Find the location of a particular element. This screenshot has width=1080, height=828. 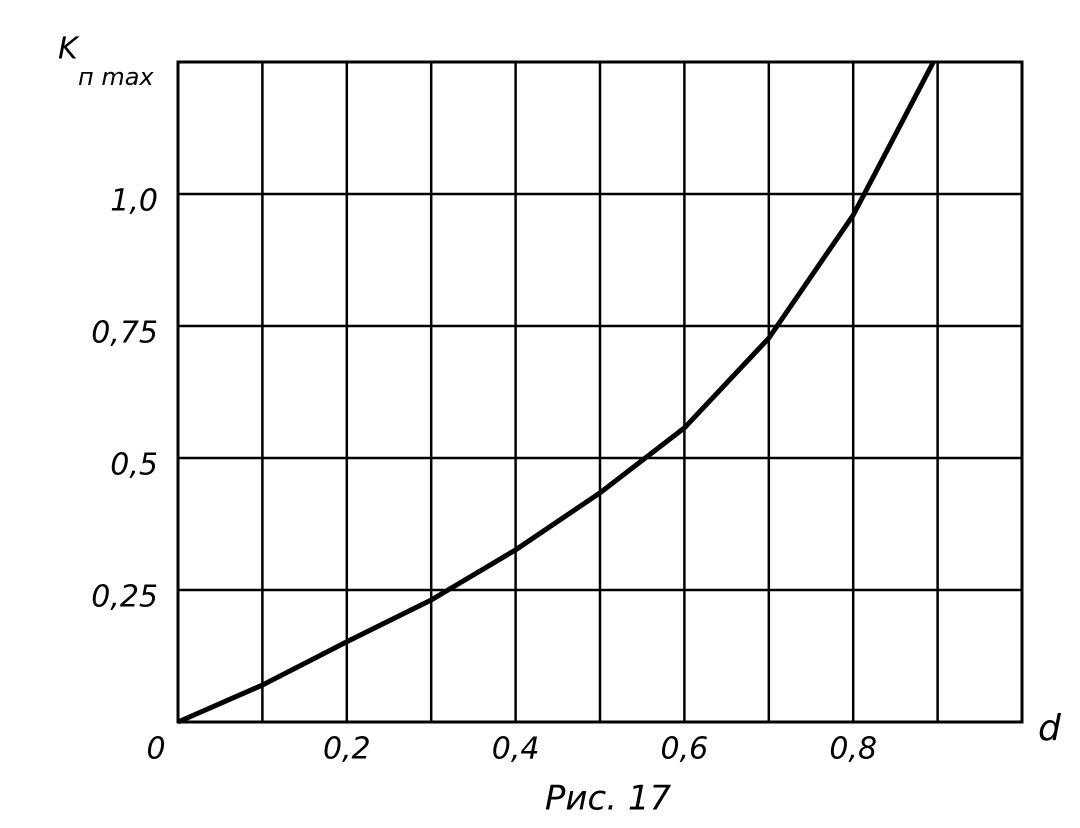

y-tick-label: 0,75 is located at coordinates (124, 333).